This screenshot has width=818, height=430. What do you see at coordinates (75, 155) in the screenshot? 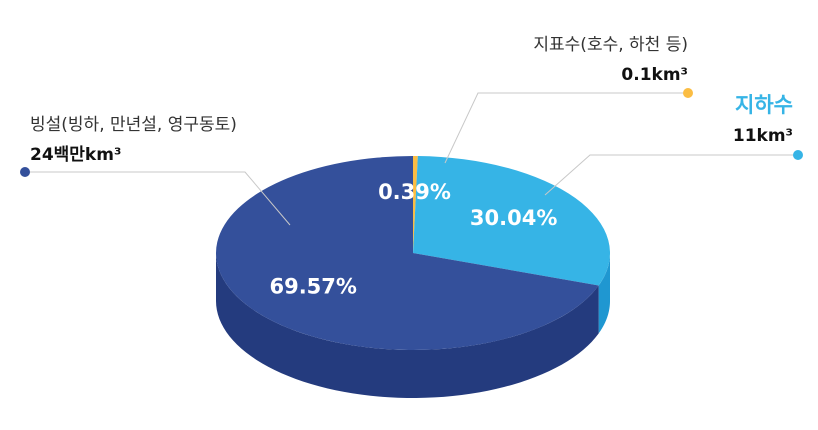
I see `amount-label: 24백만km³` at bounding box center [75, 155].